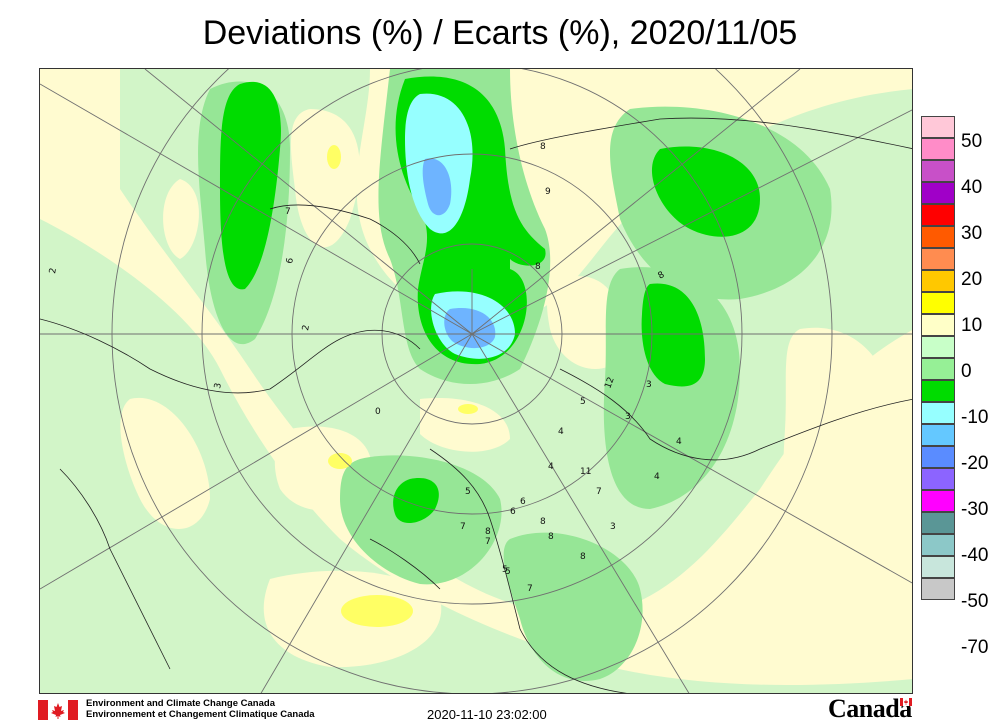  What do you see at coordinates (906, 702) in the screenshot?
I see `wordmark-flag-icon` at bounding box center [906, 702].